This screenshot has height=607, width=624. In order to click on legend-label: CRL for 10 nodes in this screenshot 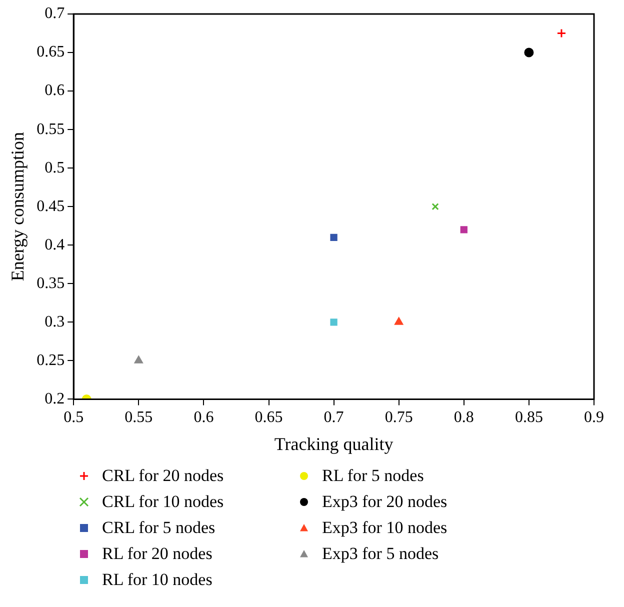, I will do `click(163, 502)`.